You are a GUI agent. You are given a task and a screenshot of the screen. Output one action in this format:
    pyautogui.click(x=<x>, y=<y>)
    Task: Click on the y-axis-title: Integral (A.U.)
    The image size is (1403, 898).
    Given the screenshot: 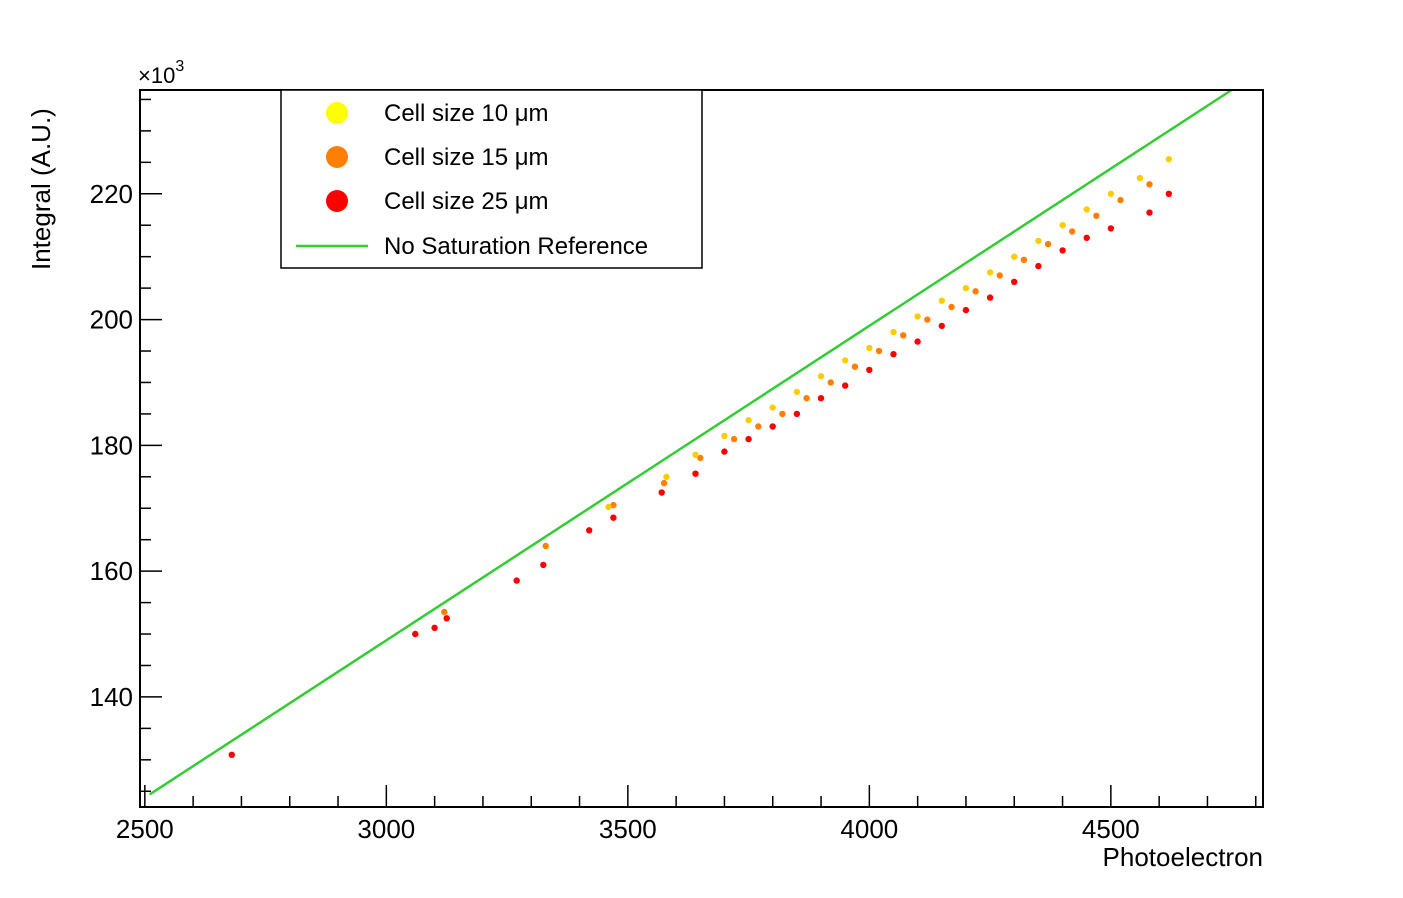 What is the action you would take?
    pyautogui.click(x=41, y=189)
    